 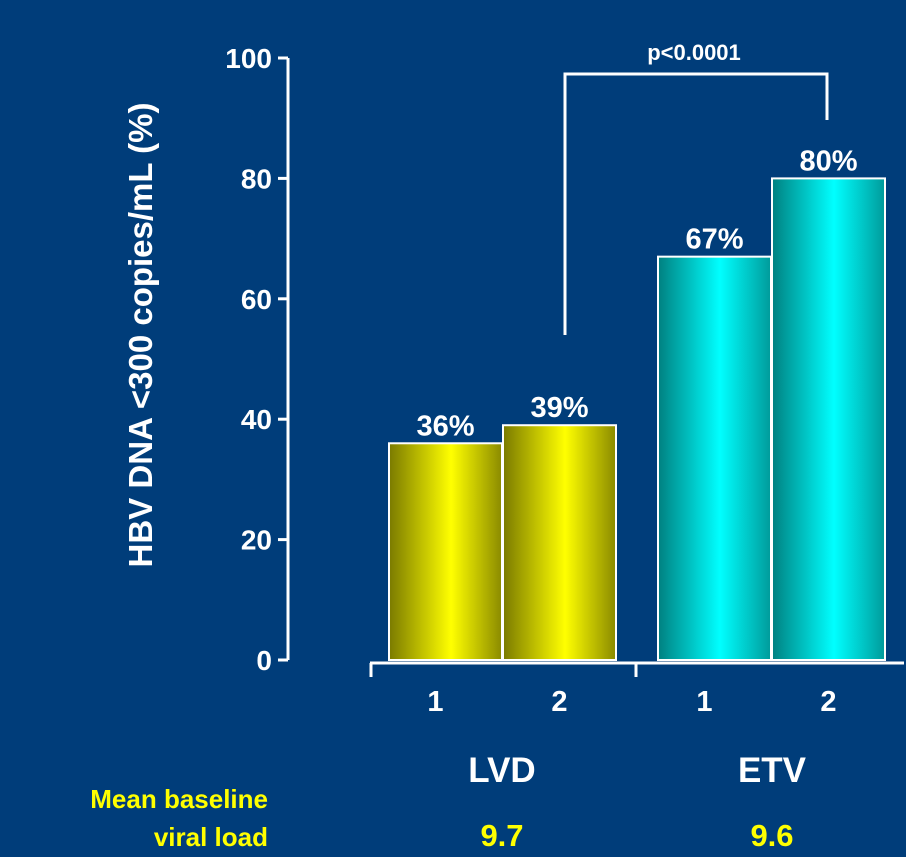 I want to click on y-tick-label: 60, so click(x=256, y=299).